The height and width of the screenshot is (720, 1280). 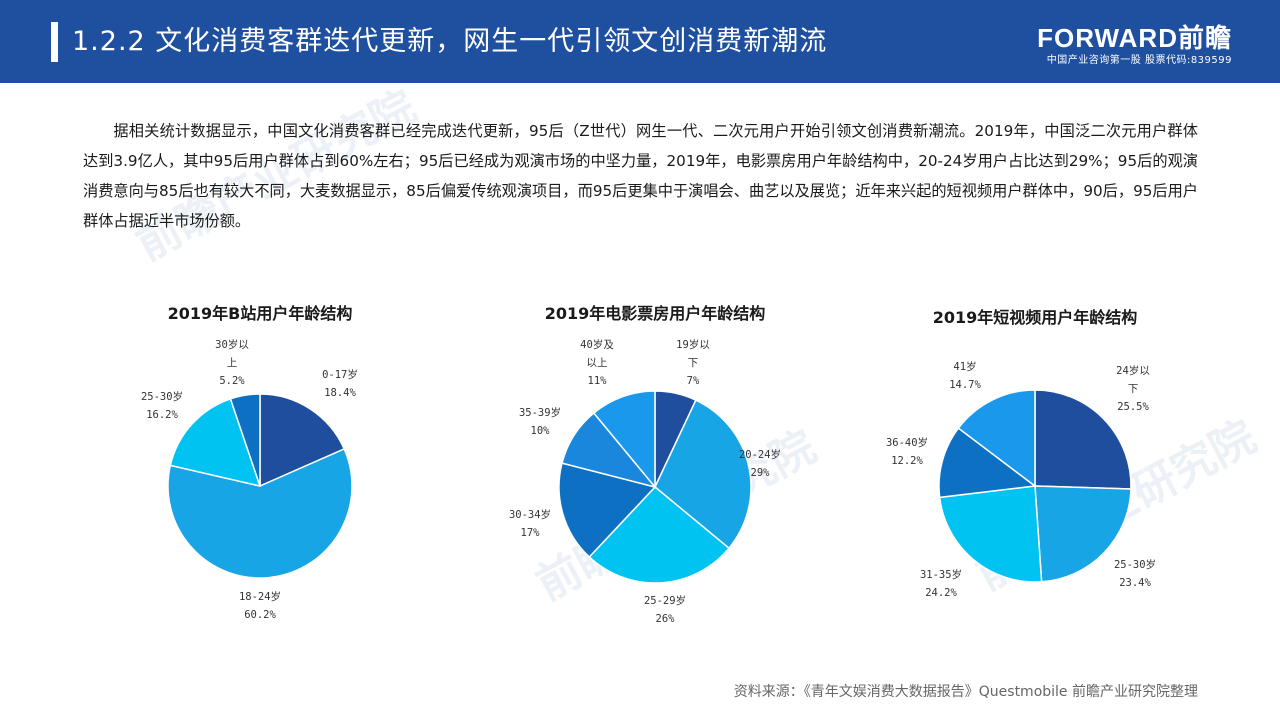 What do you see at coordinates (1133, 388) in the screenshot?
I see `slice-label-0: 24岁以下 25.5%` at bounding box center [1133, 388].